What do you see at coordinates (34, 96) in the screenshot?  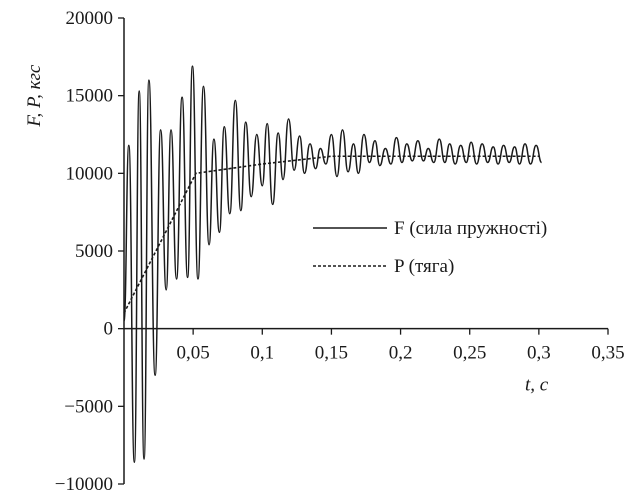 I see `y-axis-title: F, P, кгс` at bounding box center [34, 96].